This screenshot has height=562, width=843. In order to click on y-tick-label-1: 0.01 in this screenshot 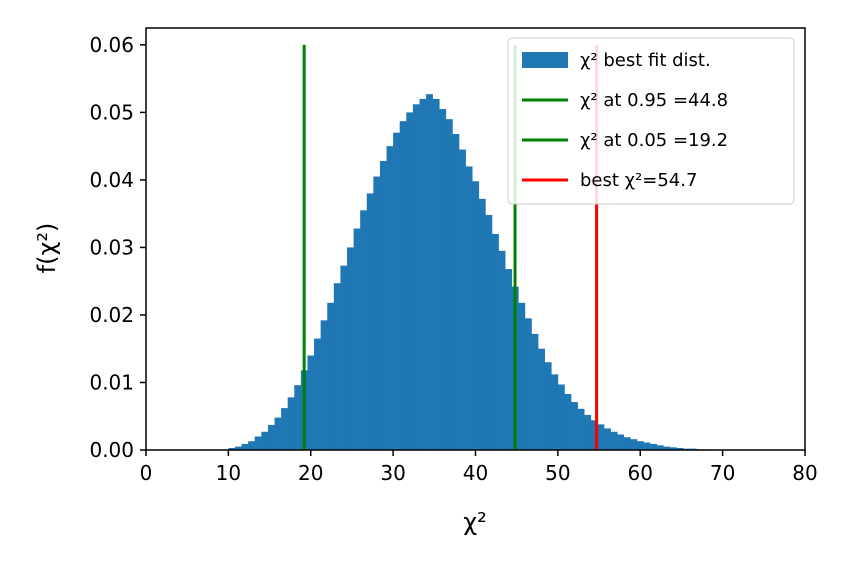, I will do `click(111, 382)`.